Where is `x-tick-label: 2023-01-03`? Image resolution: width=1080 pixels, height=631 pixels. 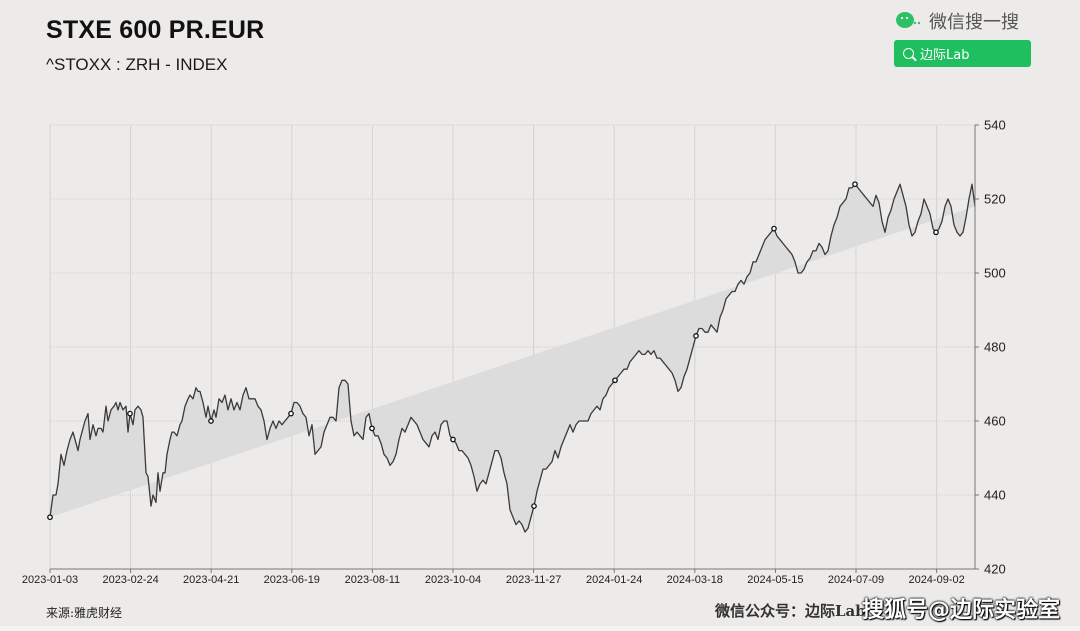
x-tick-label: 2023-01-03 is located at coordinates (50, 580).